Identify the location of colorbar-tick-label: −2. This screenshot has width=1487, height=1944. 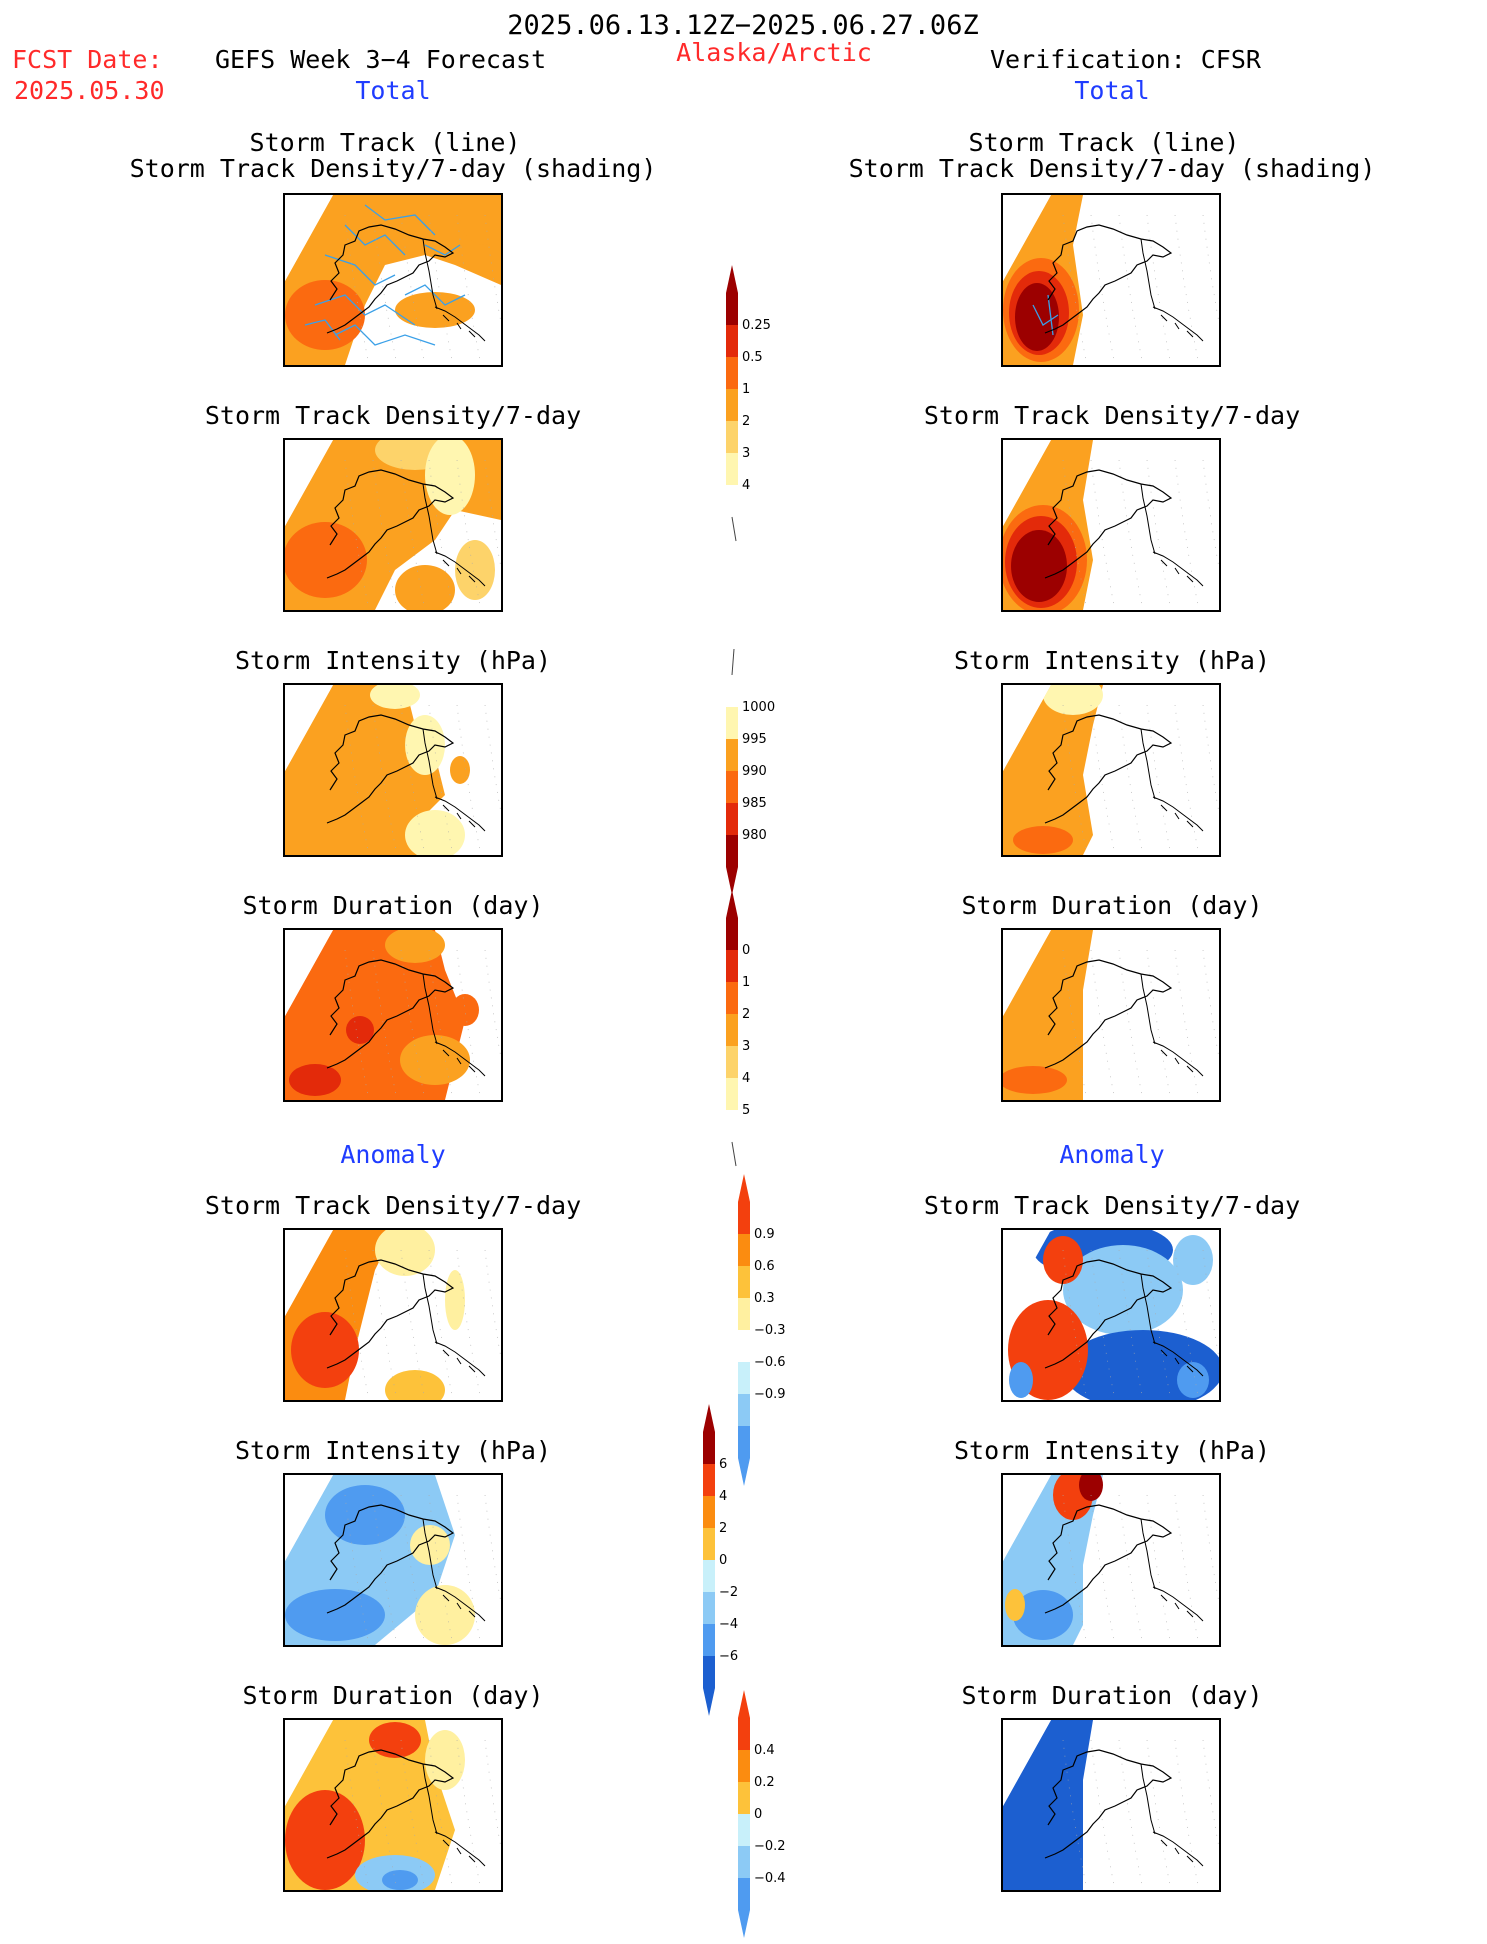
(728, 1592).